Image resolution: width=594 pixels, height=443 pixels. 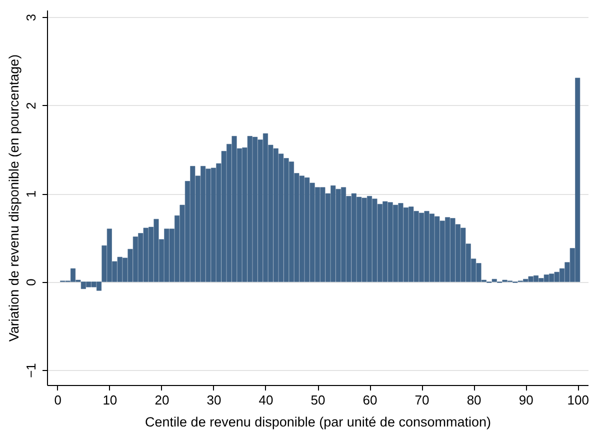 What do you see at coordinates (110, 400) in the screenshot?
I see `x-tick-label: 10` at bounding box center [110, 400].